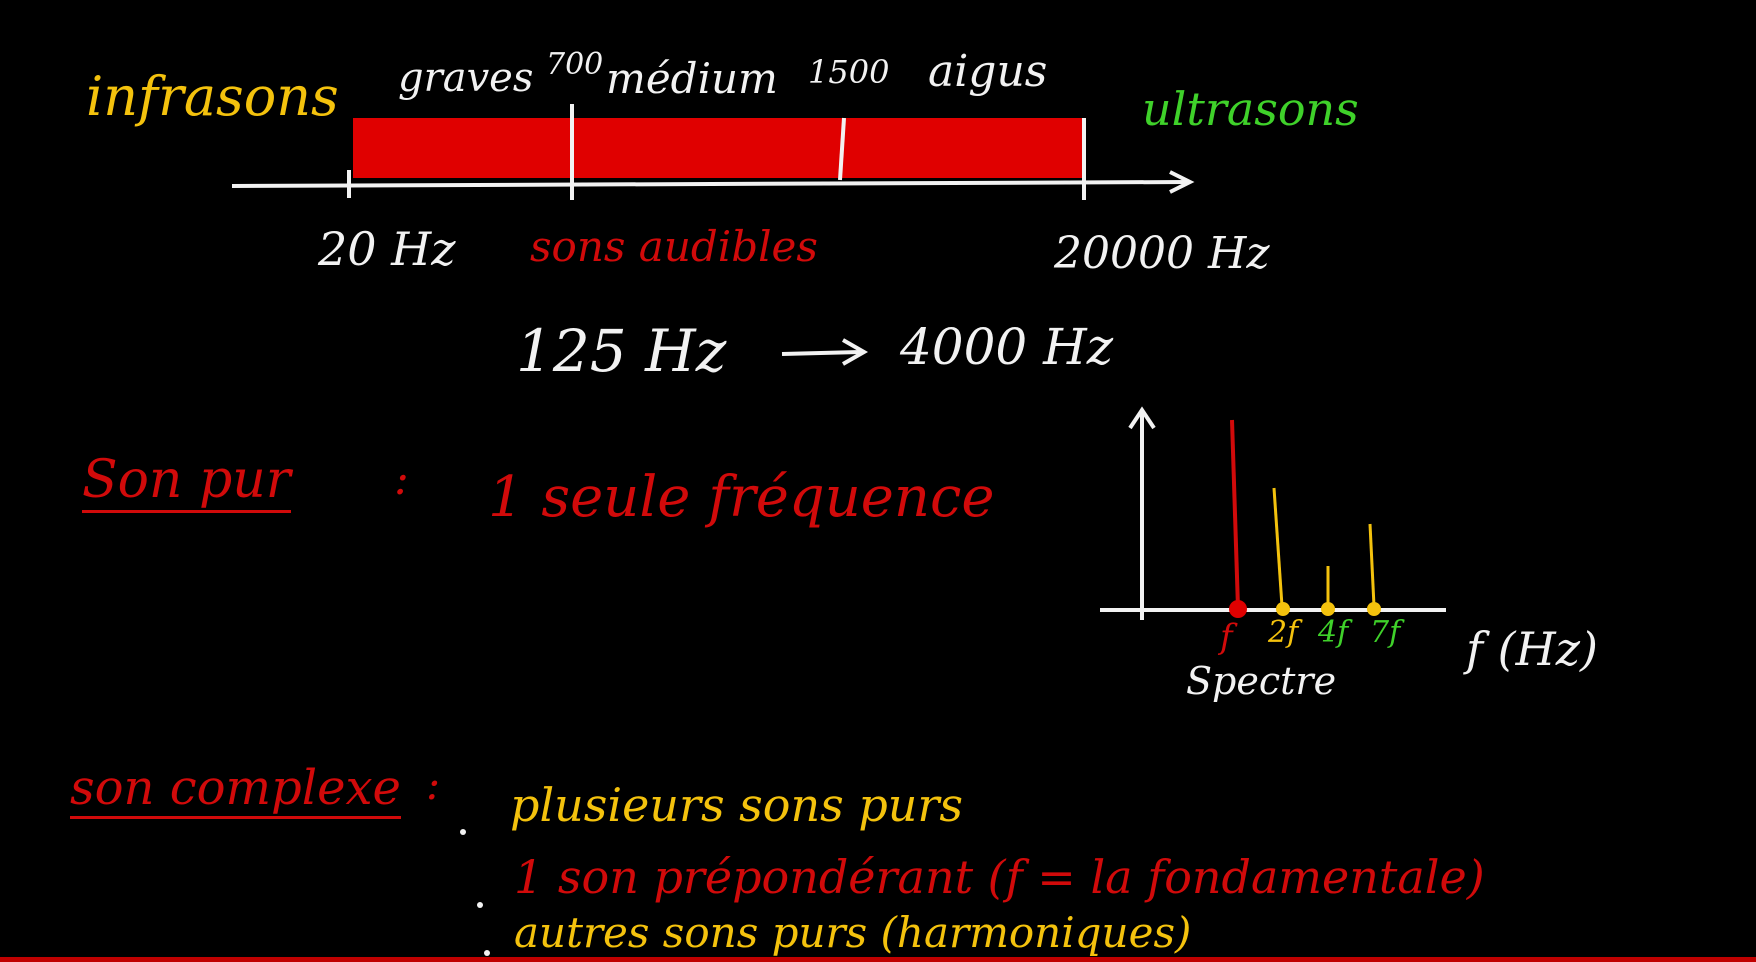 The height and width of the screenshot is (962, 1756). I want to click on label-infrasons: infrasons, so click(212, 96).